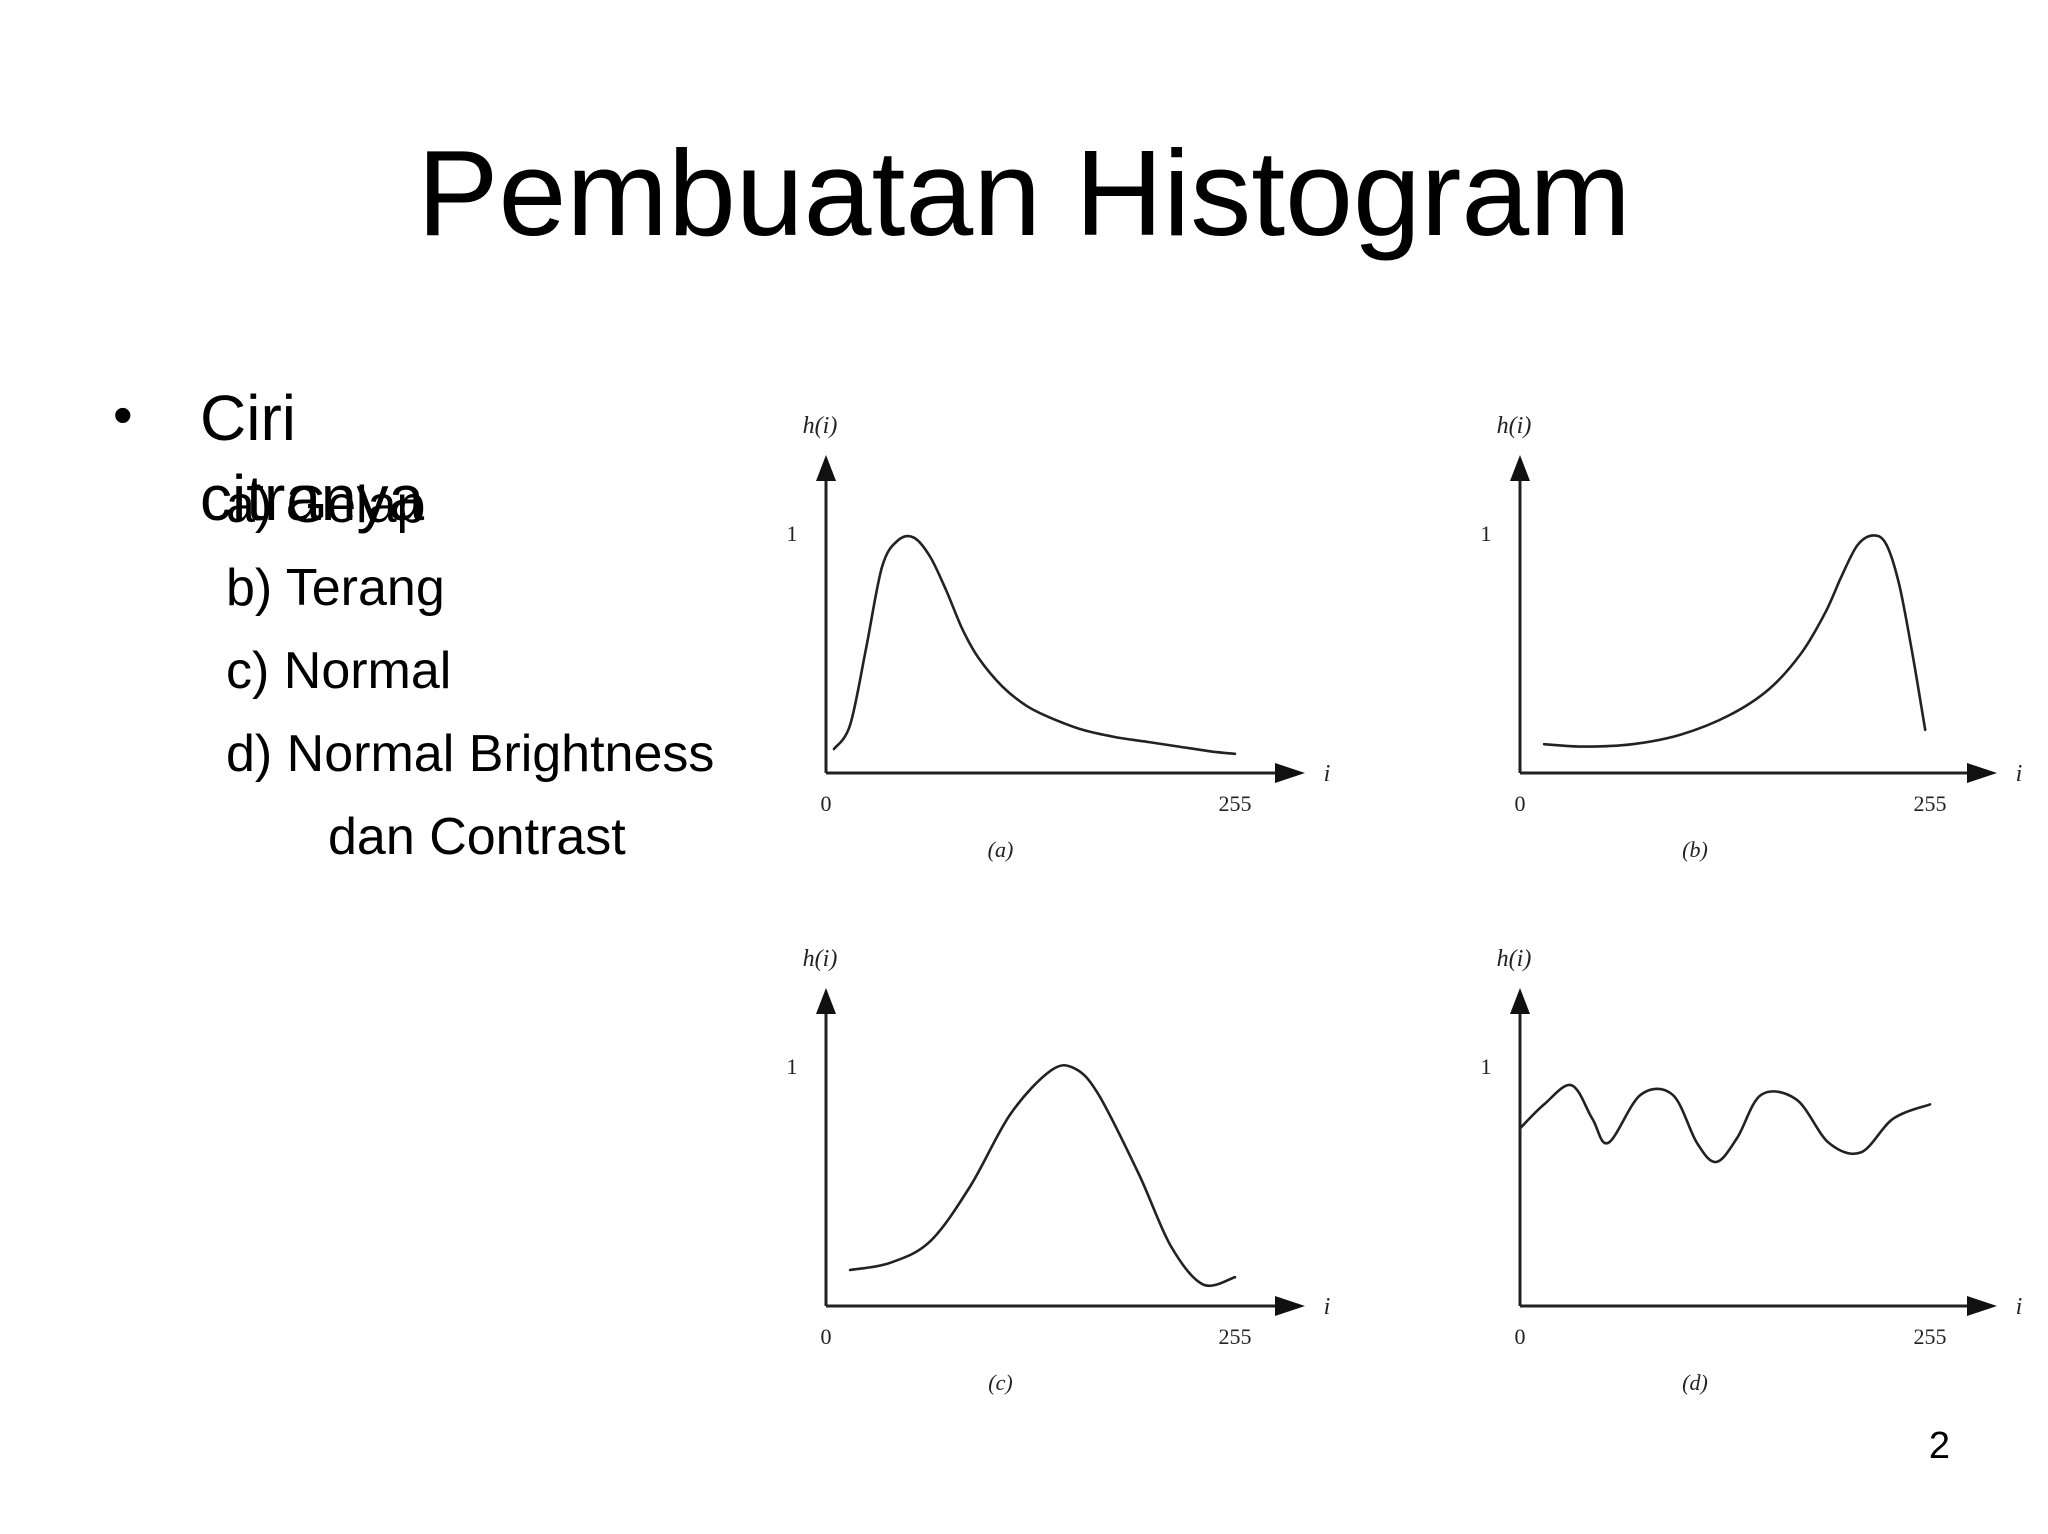 The width and height of the screenshot is (2048, 1534). Describe the element at coordinates (1290, 1306) in the screenshot. I see `chart-c-x-arrow-icon` at that location.